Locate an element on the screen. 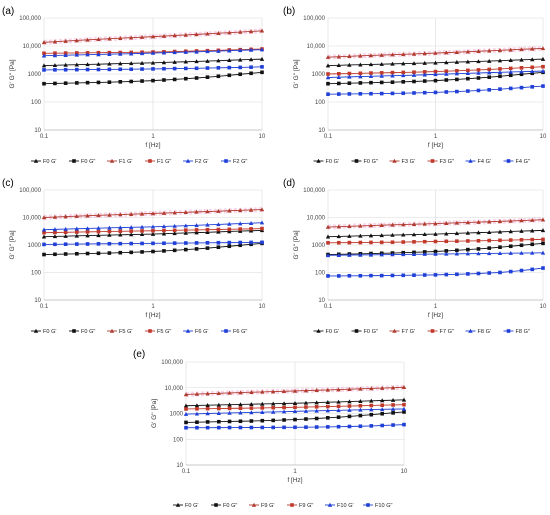 The width and height of the screenshot is (550, 515). legend-label: F1 G' is located at coordinates (126, 162).